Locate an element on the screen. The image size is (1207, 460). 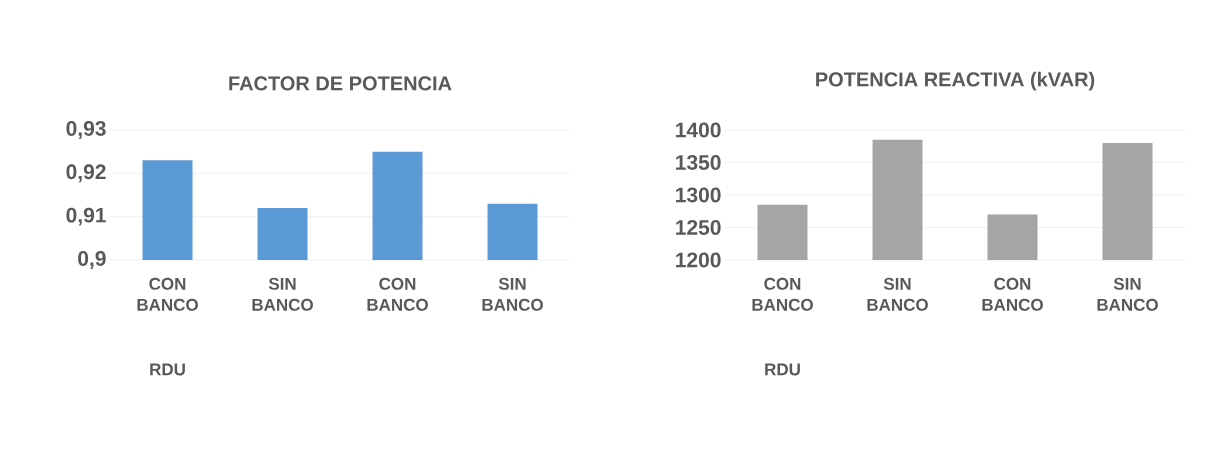
y-tick-label: 0,9 is located at coordinates (92, 260).